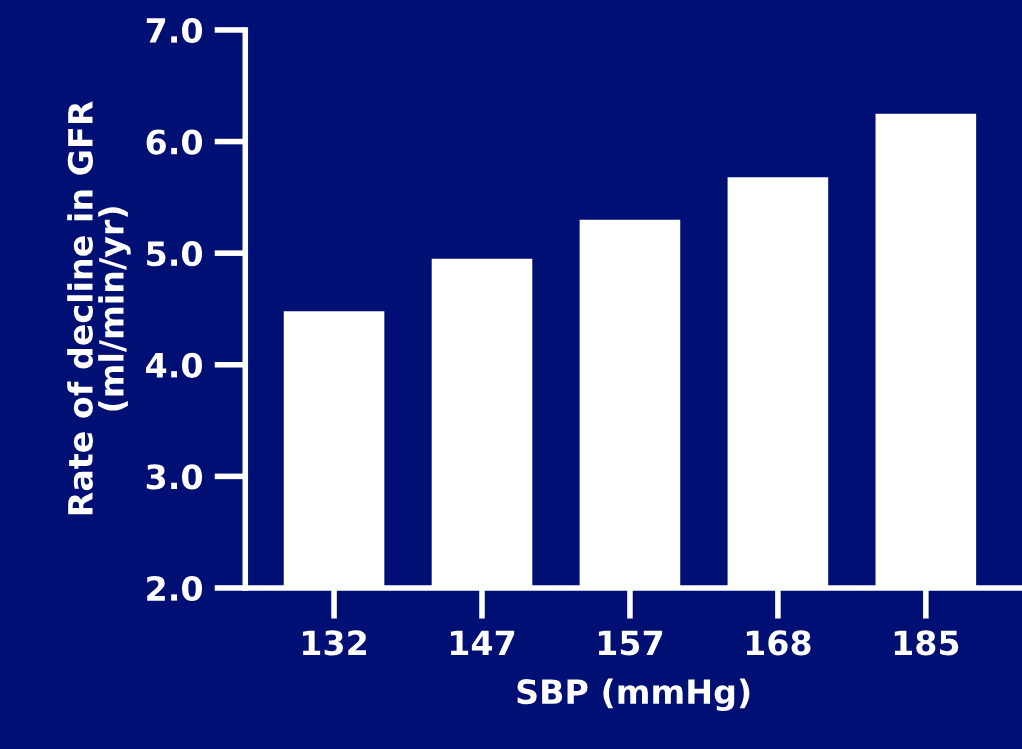 The image size is (1022, 749). Describe the element at coordinates (174, 365) in the screenshot. I see `y-tick-label: 4.0` at that location.